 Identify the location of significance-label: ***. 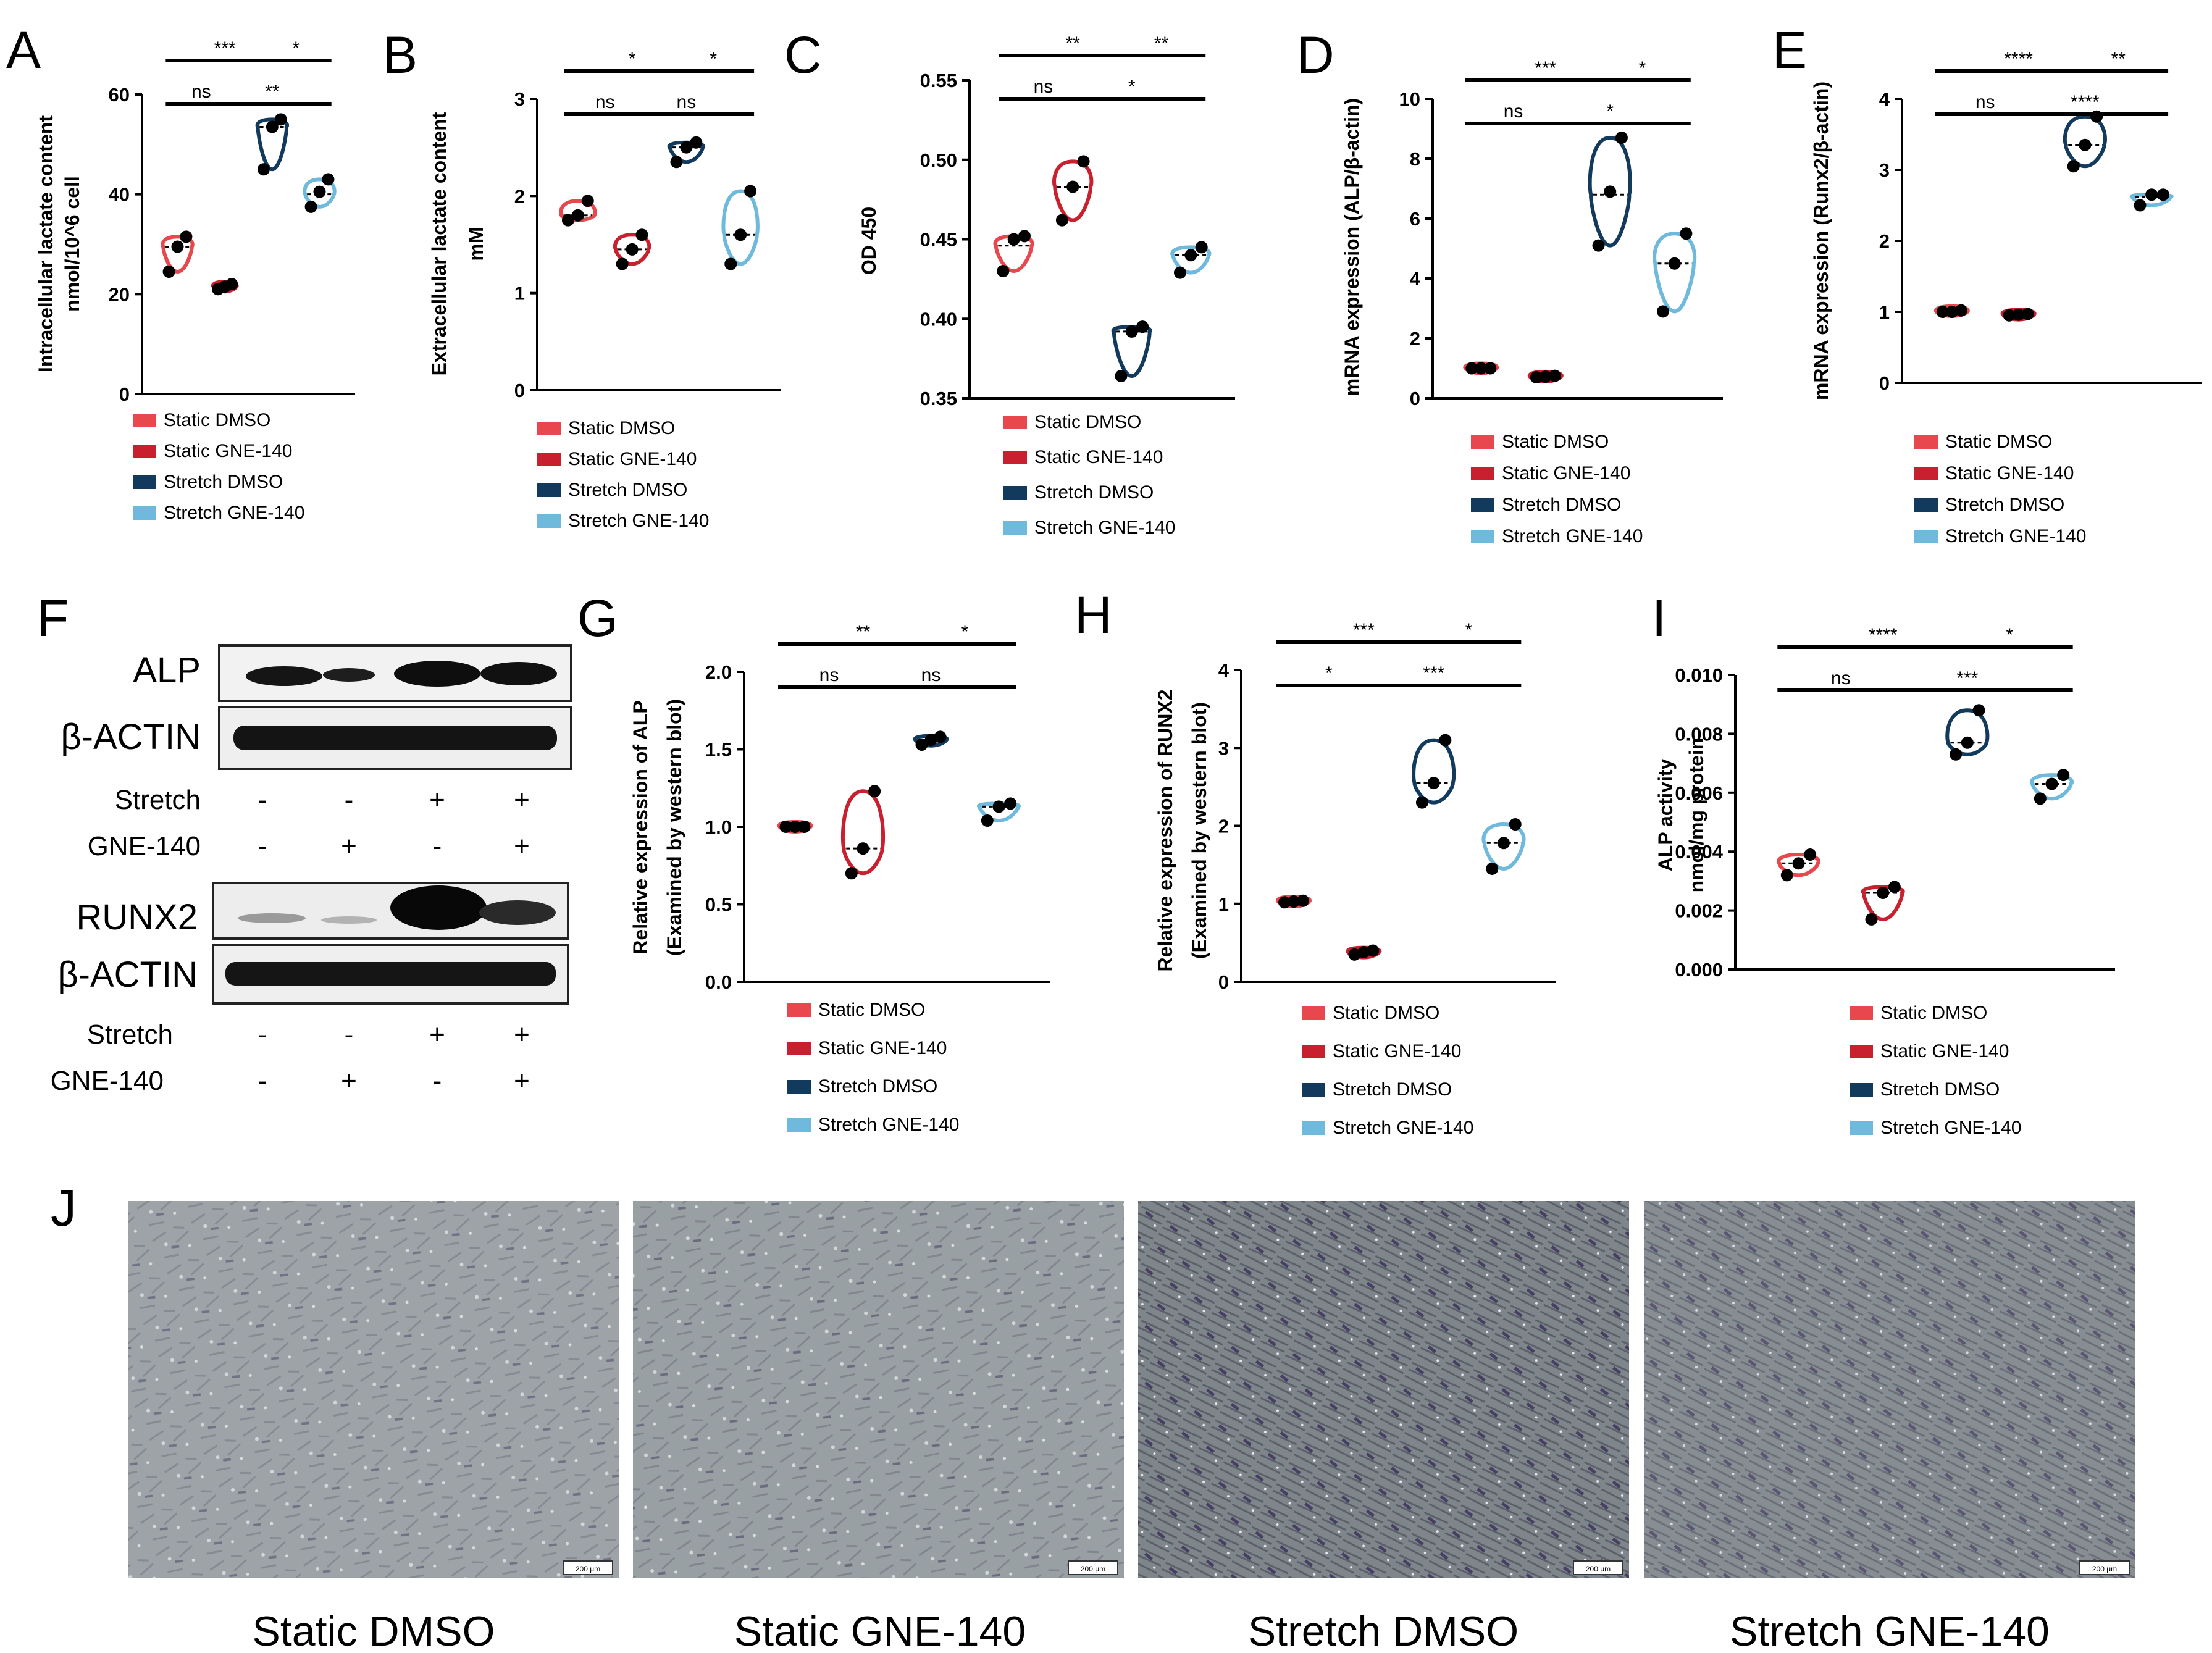
(1967, 678).